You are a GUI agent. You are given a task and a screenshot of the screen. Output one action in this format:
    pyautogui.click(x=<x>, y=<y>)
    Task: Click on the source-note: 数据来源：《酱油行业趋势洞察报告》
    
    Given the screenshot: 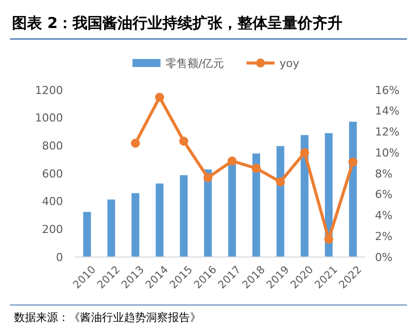 What is the action you would take?
    pyautogui.click(x=107, y=317)
    